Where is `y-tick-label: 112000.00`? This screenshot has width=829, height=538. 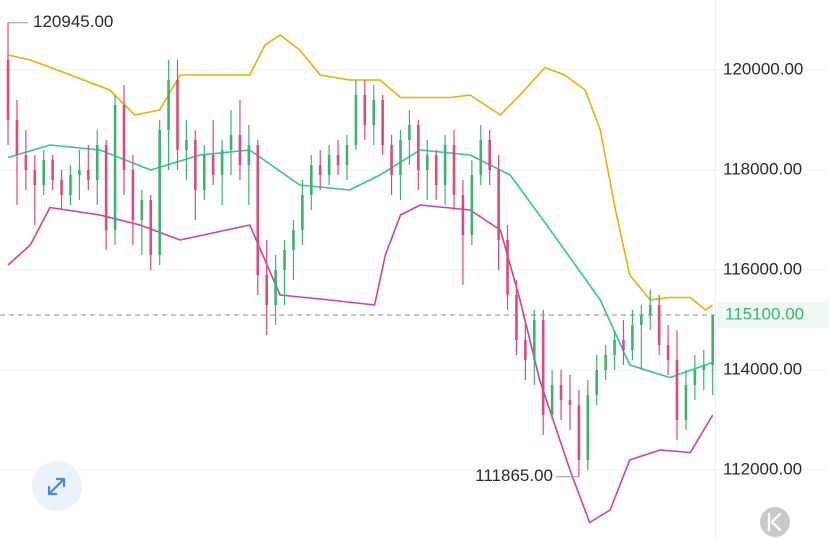 y-tick-label: 112000.00 is located at coordinates (762, 468).